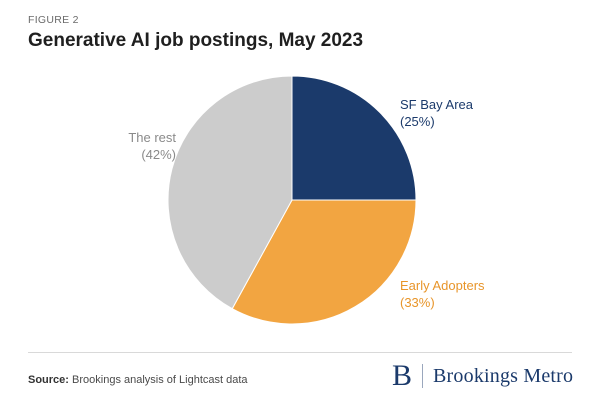 The image size is (600, 406). Describe the element at coordinates (152, 146) in the screenshot. I see `slice-label-the-rest: The rest (42%)` at that location.